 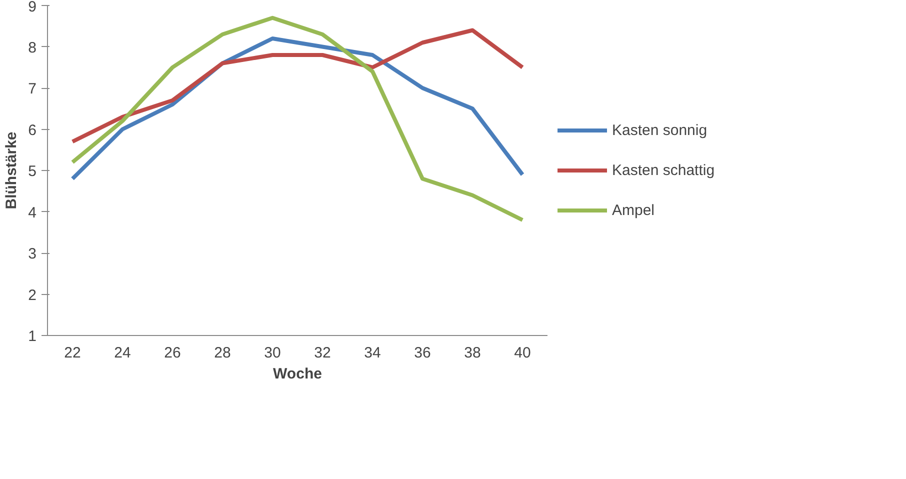 What do you see at coordinates (72, 353) in the screenshot?
I see `x-tick-label: 22` at bounding box center [72, 353].